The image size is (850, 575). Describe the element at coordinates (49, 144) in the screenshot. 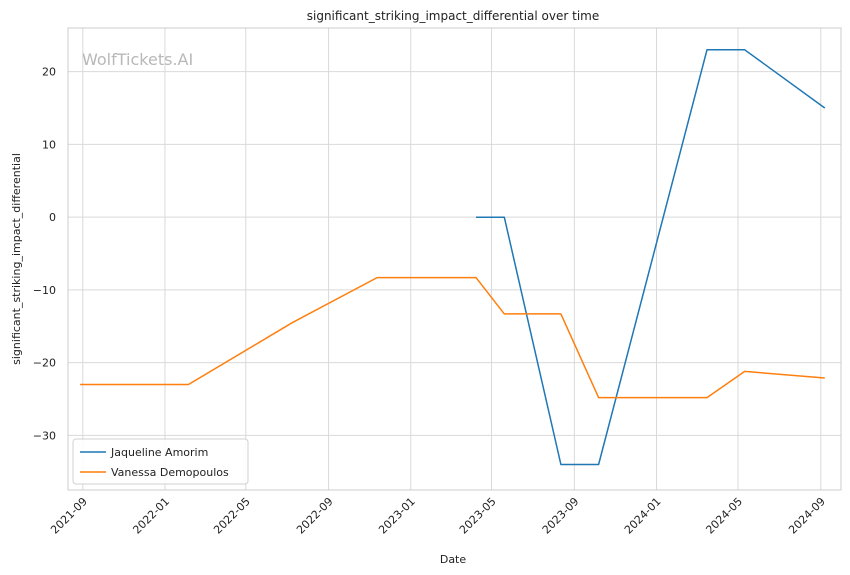

I see `y-tick-label: 10` at that location.